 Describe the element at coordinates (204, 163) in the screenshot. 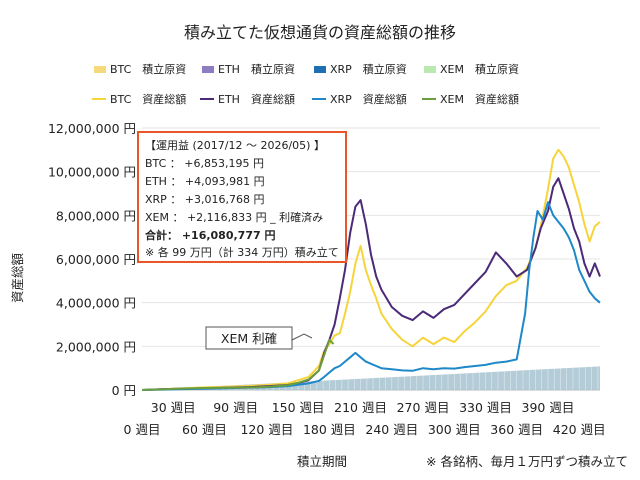

I see `annotation-btc: BTC ： +6,853,195 円` at that location.